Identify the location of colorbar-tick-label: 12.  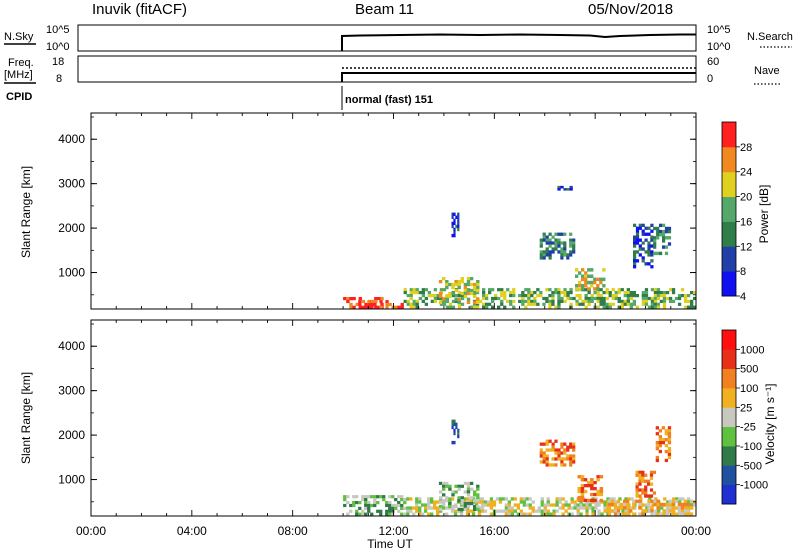
(746, 247).